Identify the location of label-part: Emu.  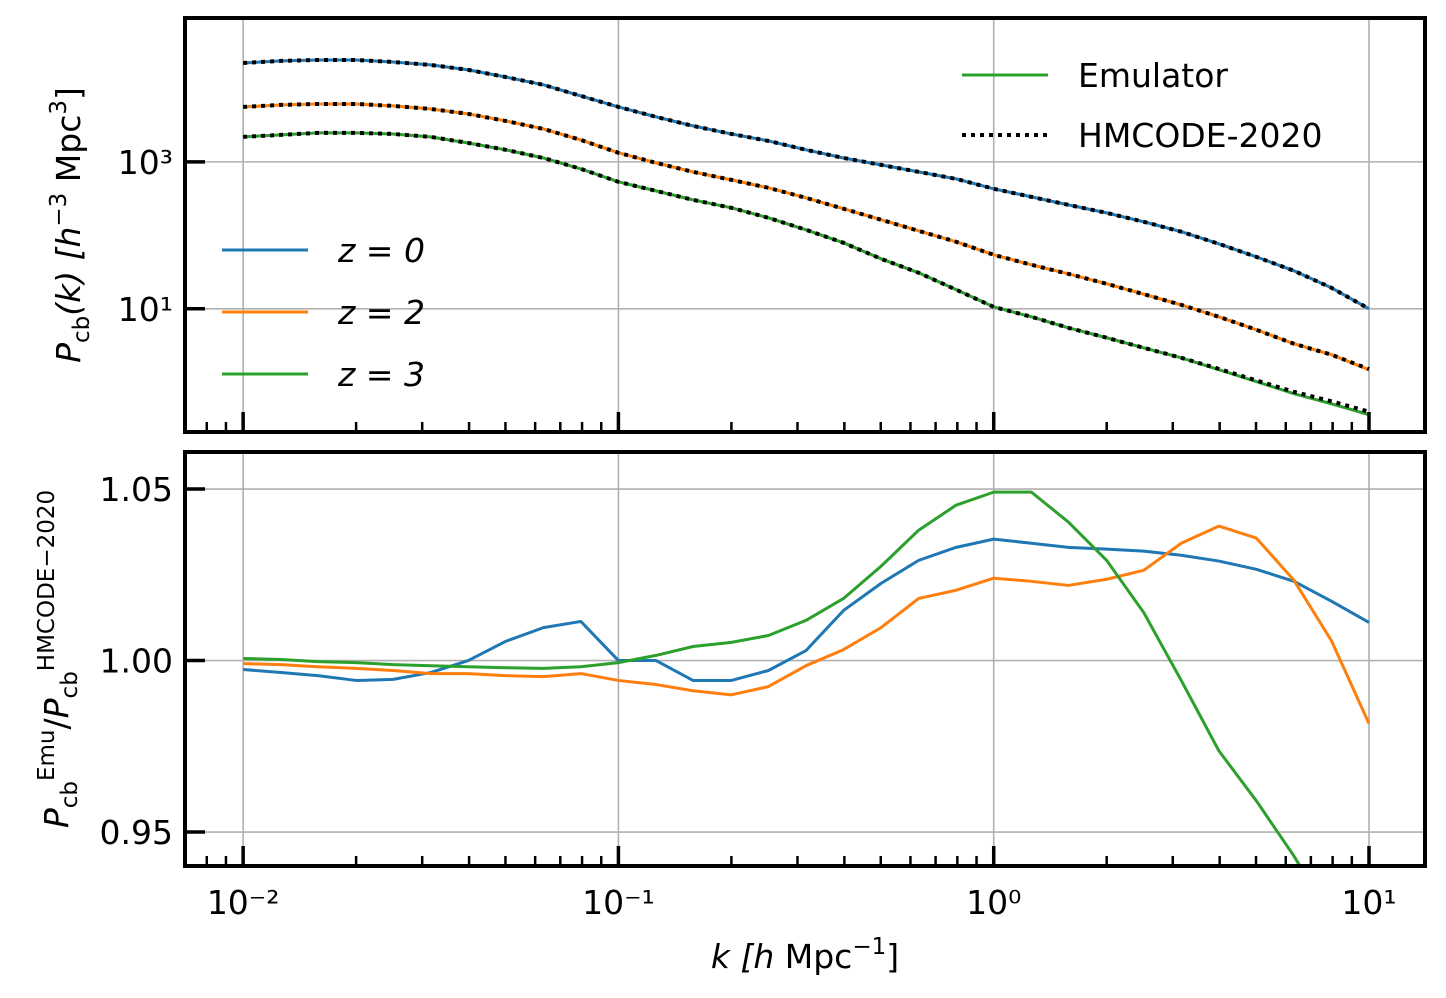
(47, 755).